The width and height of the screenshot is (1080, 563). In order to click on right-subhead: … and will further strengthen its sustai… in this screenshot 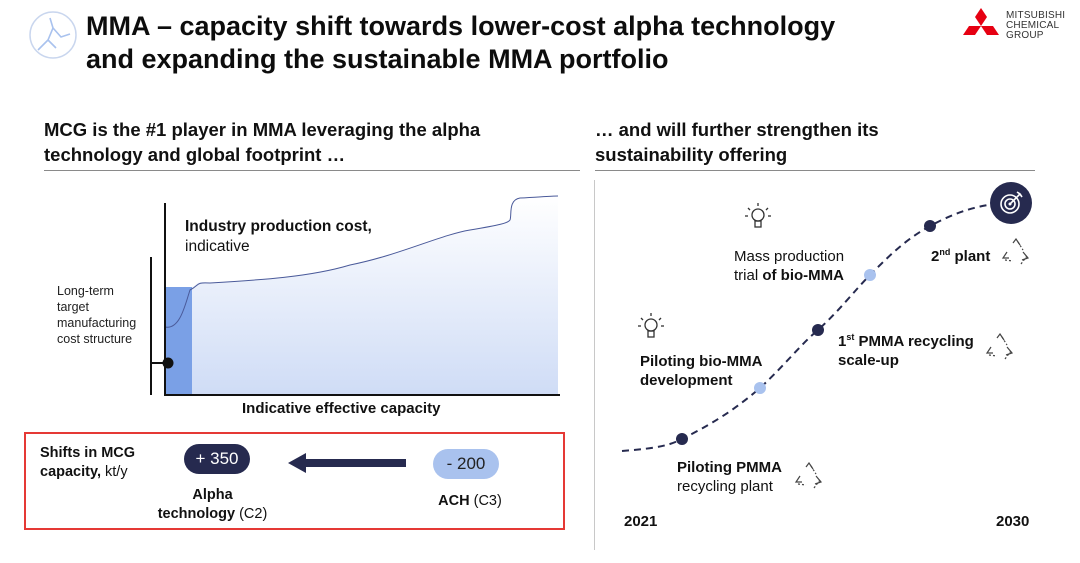, I will do `click(737, 142)`.